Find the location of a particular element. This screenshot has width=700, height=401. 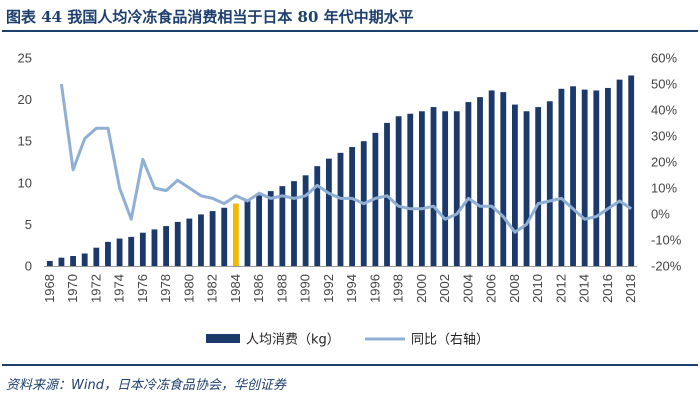

x-axis-tick-label: 1974 is located at coordinates (119, 288).